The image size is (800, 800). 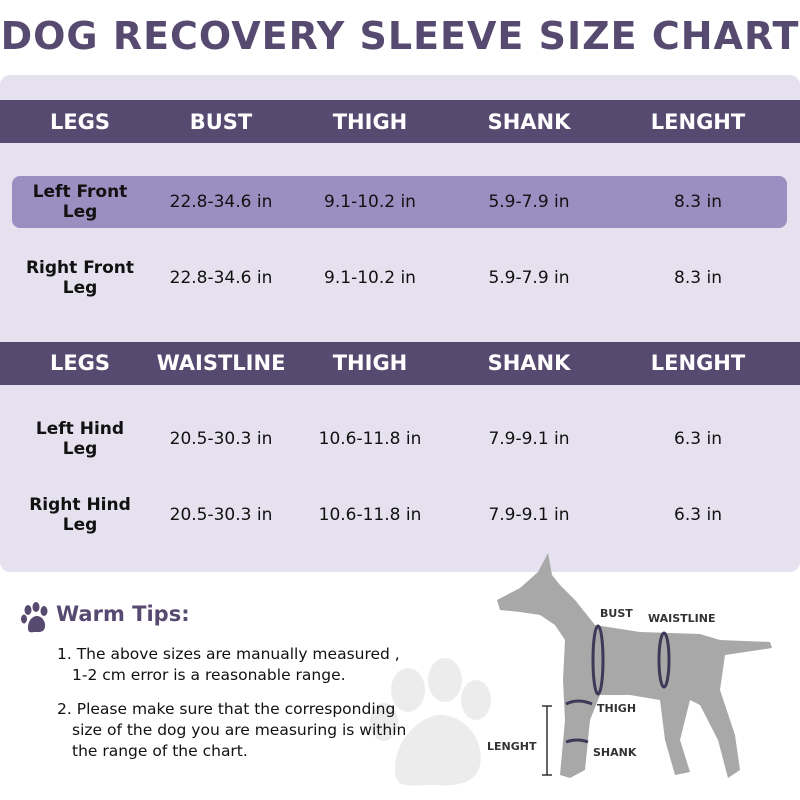 I want to click on leg-name: Left Hind Leg, so click(x=80, y=439).